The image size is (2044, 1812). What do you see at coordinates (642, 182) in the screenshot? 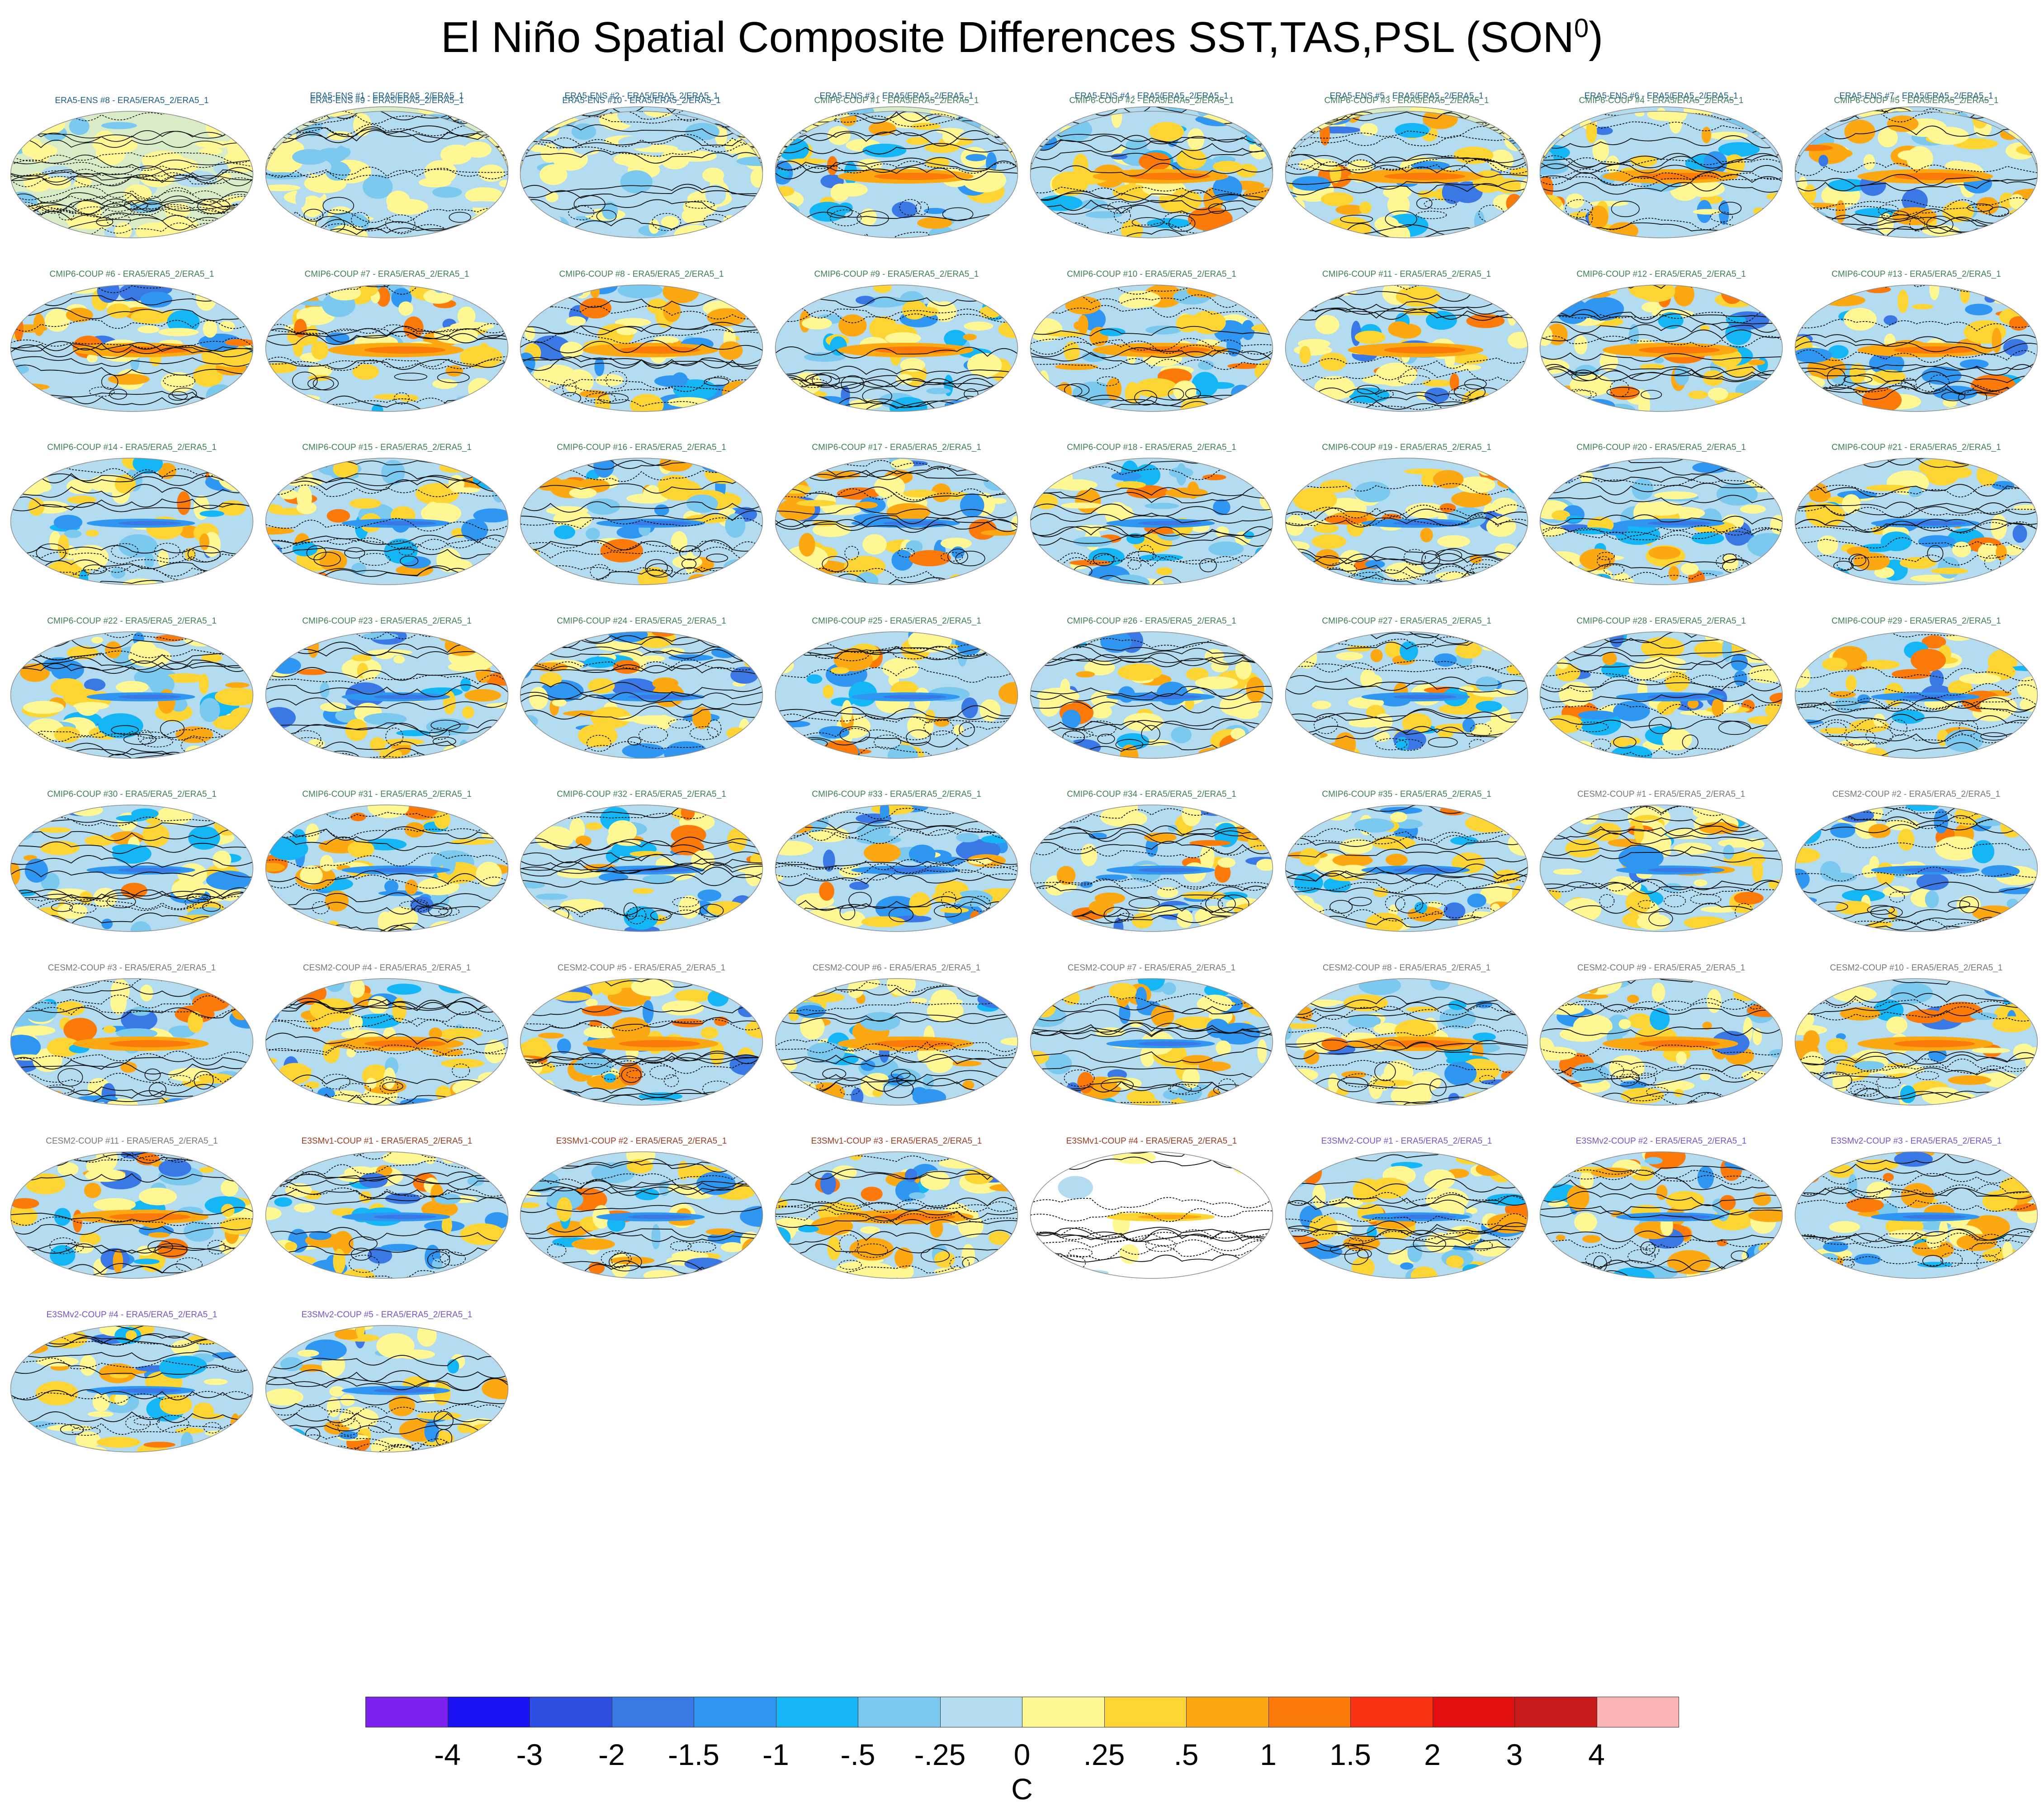
I see `map-panel: ERA5-ENS #10 - ERA5/ERA5_2/ERA5_1` at bounding box center [642, 182].